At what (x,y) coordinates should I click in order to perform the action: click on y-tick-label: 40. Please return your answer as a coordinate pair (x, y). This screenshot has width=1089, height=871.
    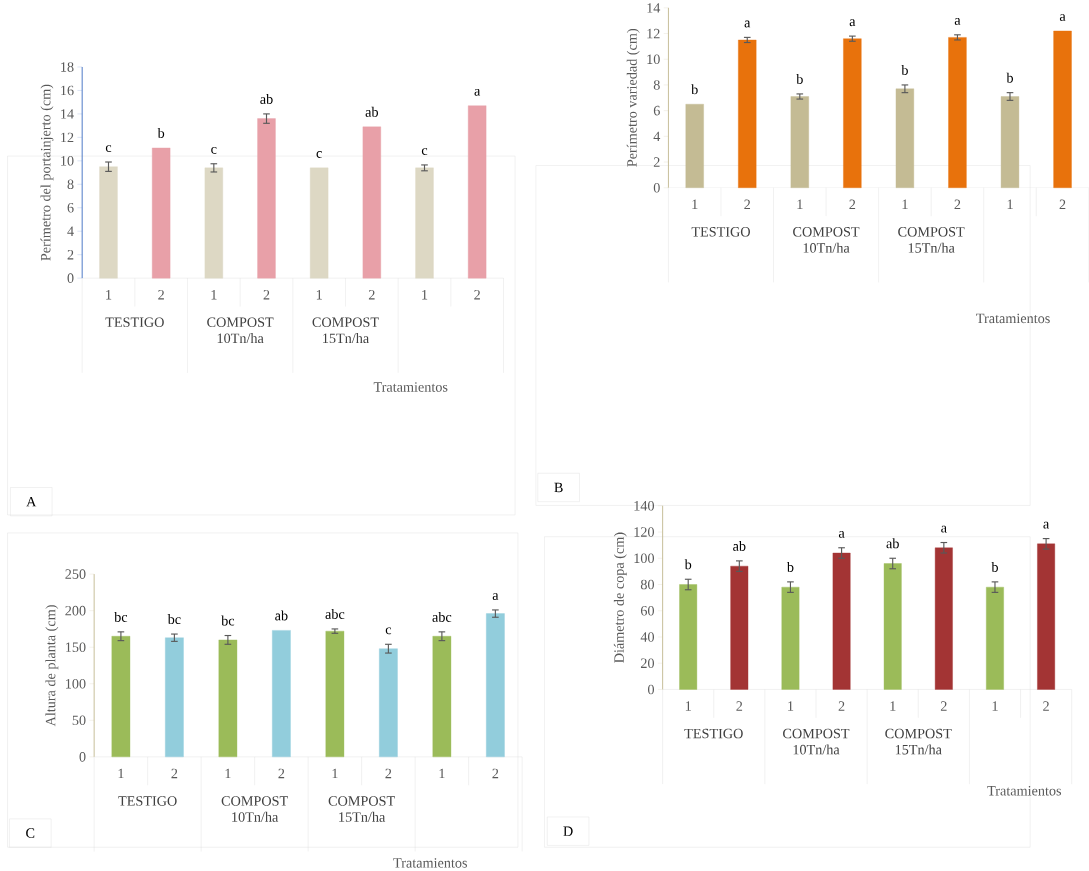
    Looking at the image, I should click on (647, 637).